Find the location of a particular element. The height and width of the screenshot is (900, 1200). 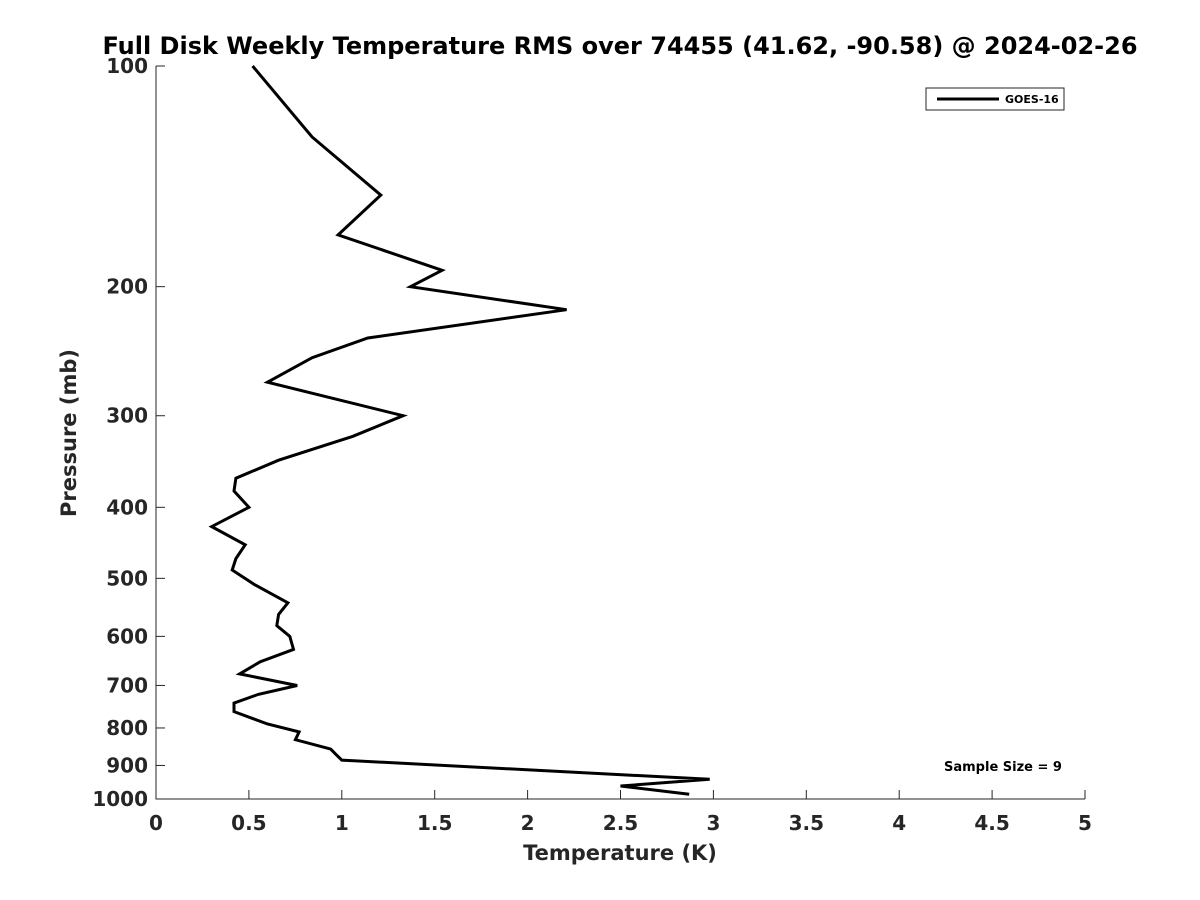

x-tick-label: 1.5 is located at coordinates (434, 823).